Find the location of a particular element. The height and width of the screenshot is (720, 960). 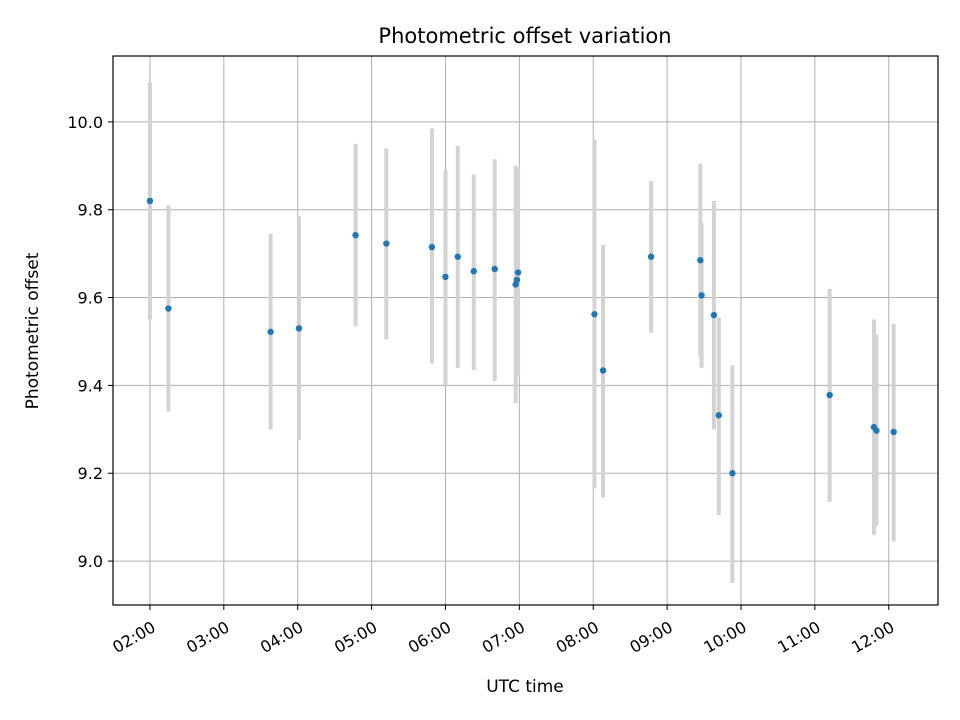

y-tick-label: 9.0 is located at coordinates (90, 561).